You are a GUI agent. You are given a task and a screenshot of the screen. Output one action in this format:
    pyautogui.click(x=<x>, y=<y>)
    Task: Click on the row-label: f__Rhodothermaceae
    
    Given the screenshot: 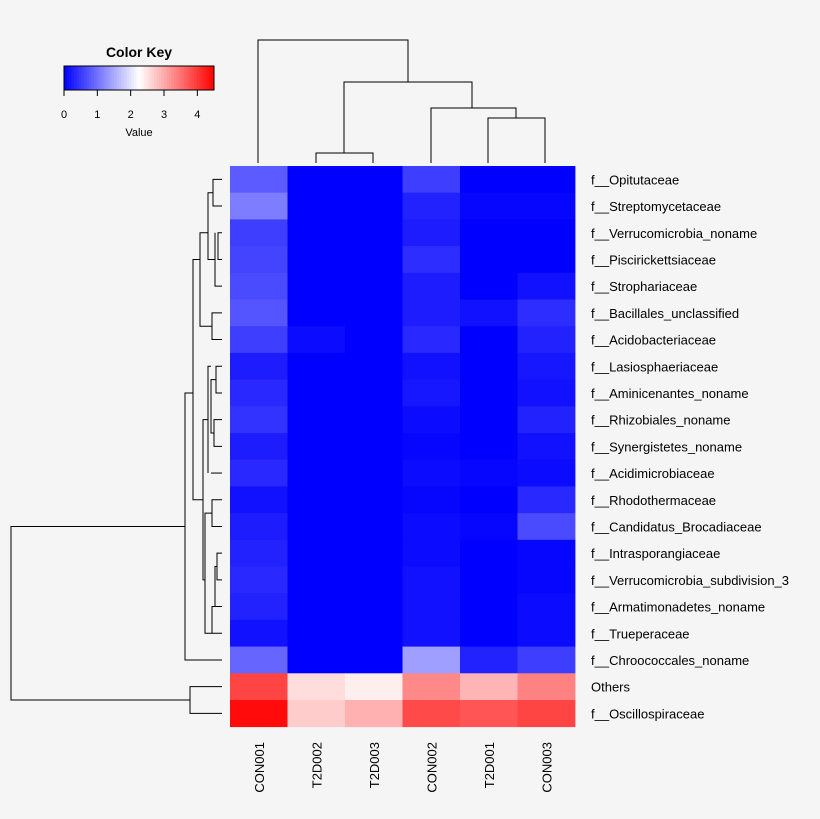 What is the action you would take?
    pyautogui.click(x=653, y=500)
    